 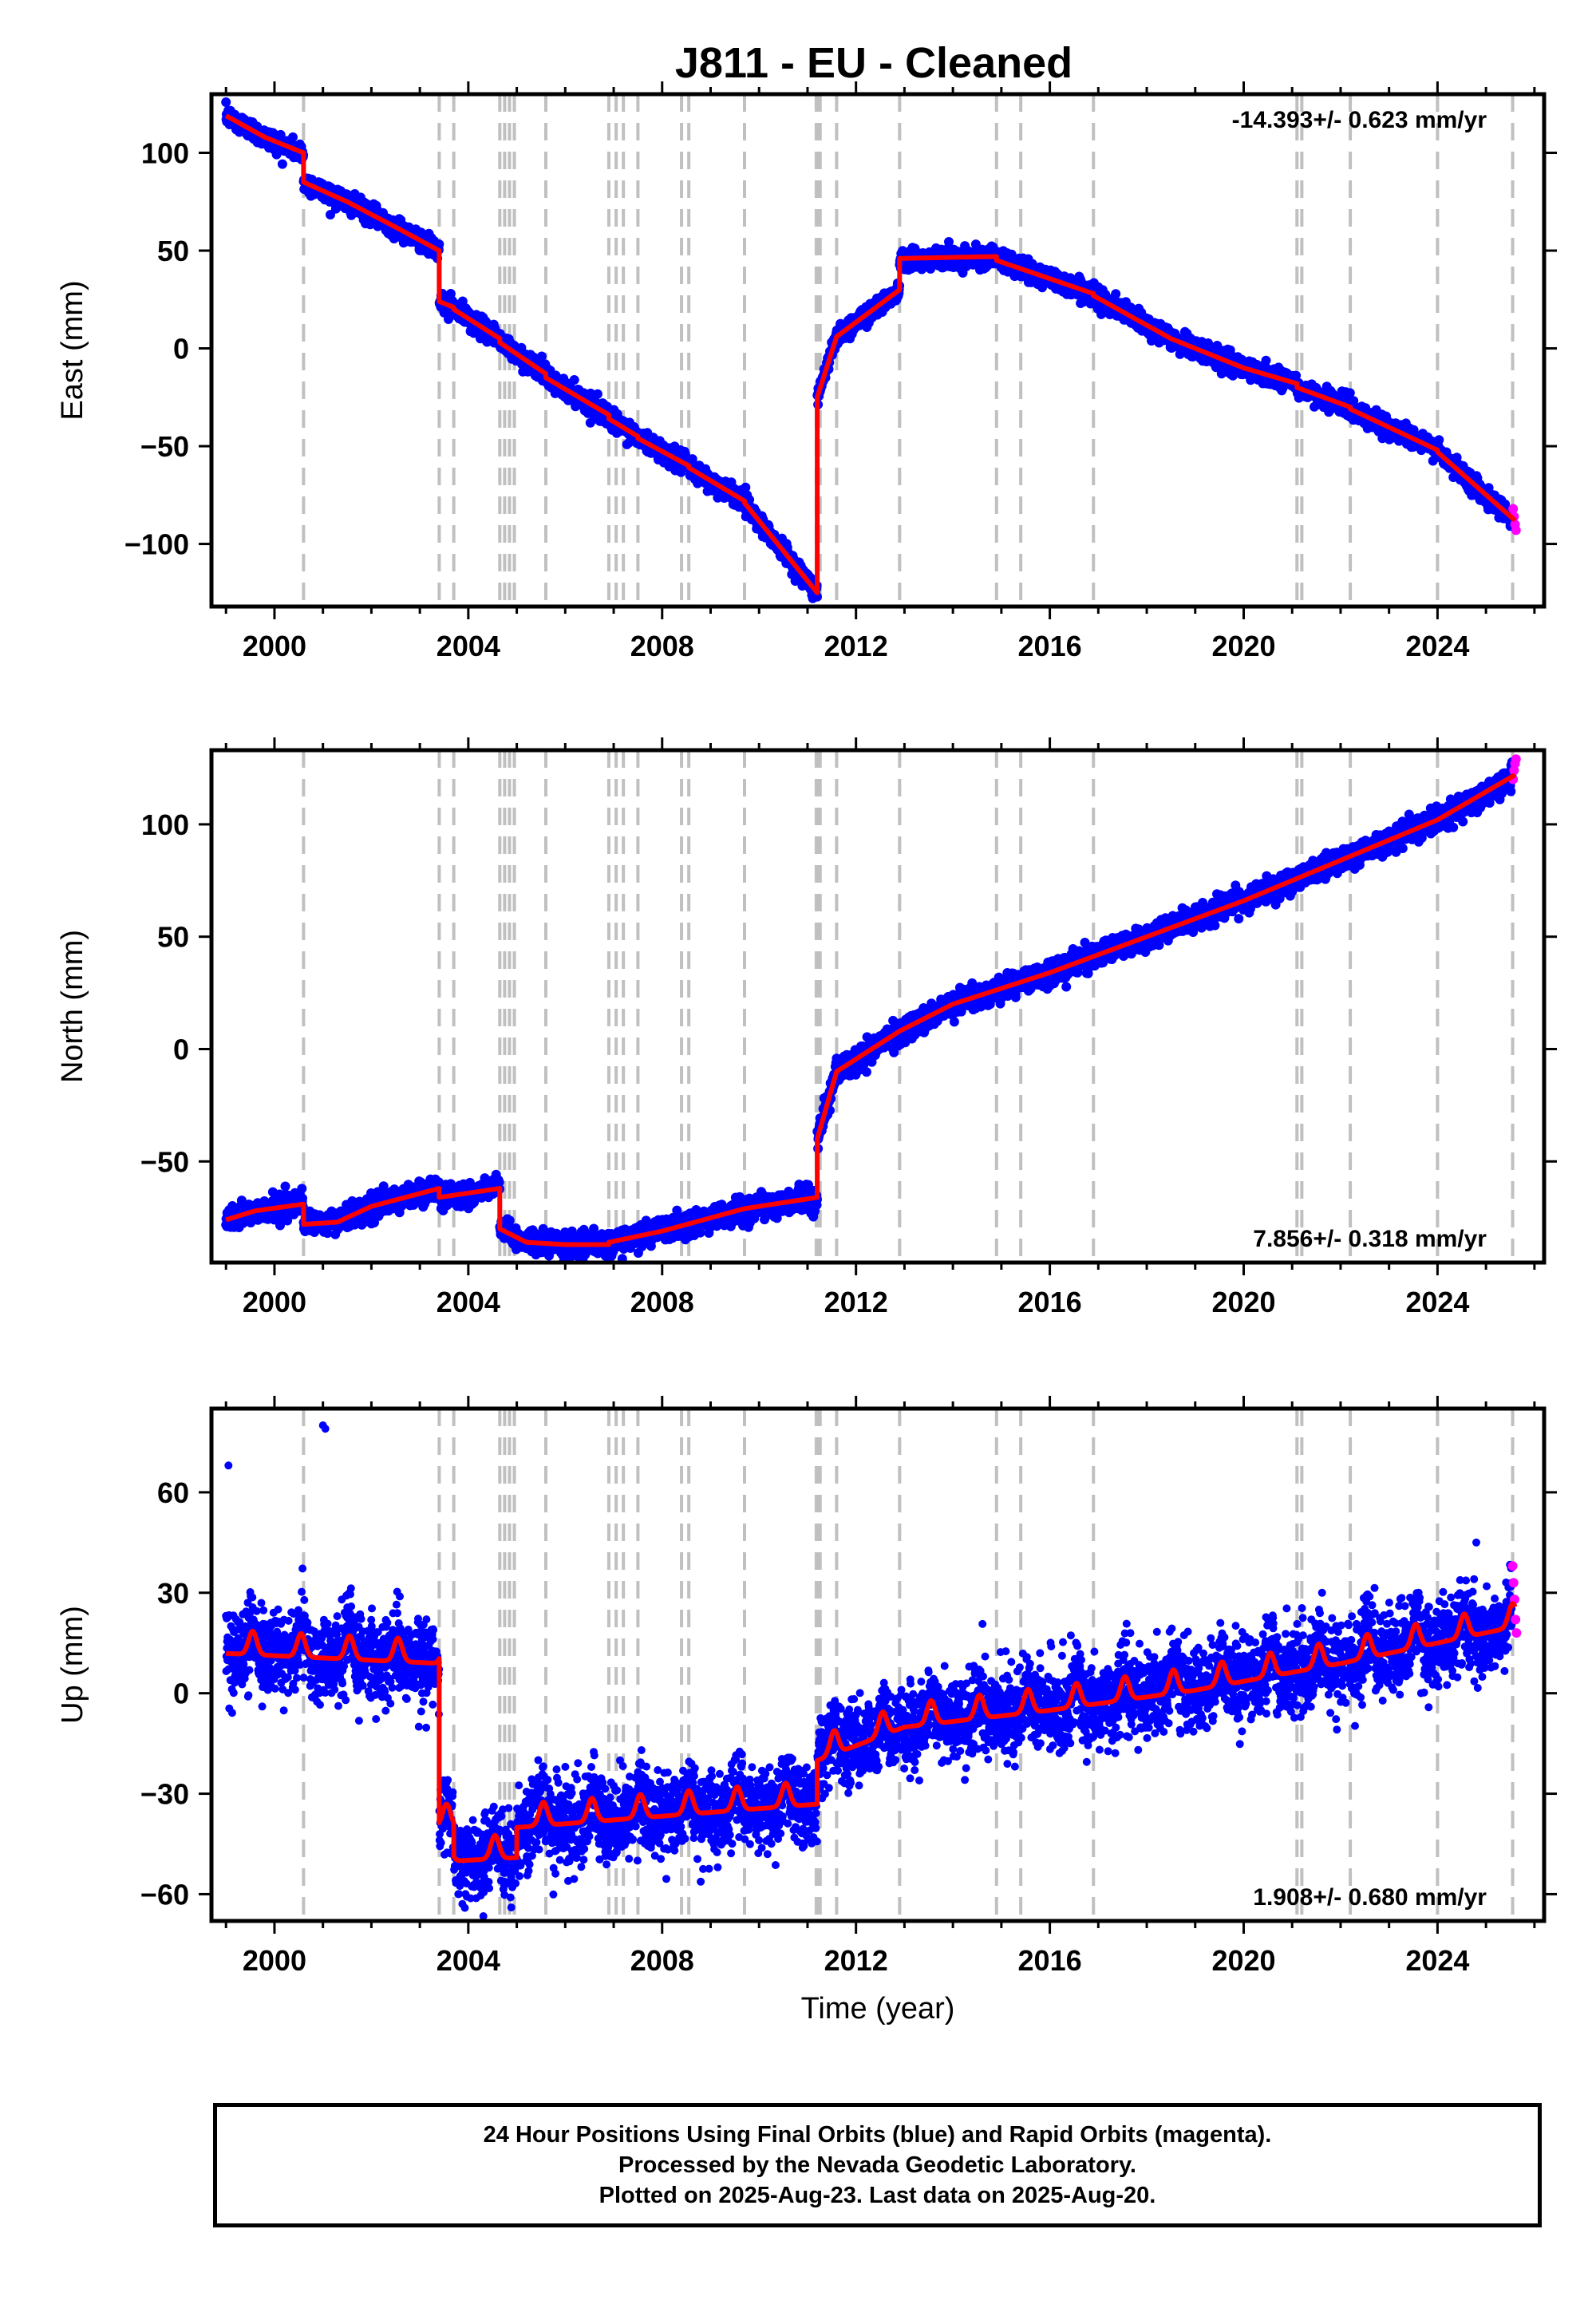 I want to click on y-axis-label: North (mm), so click(x=72, y=1006).